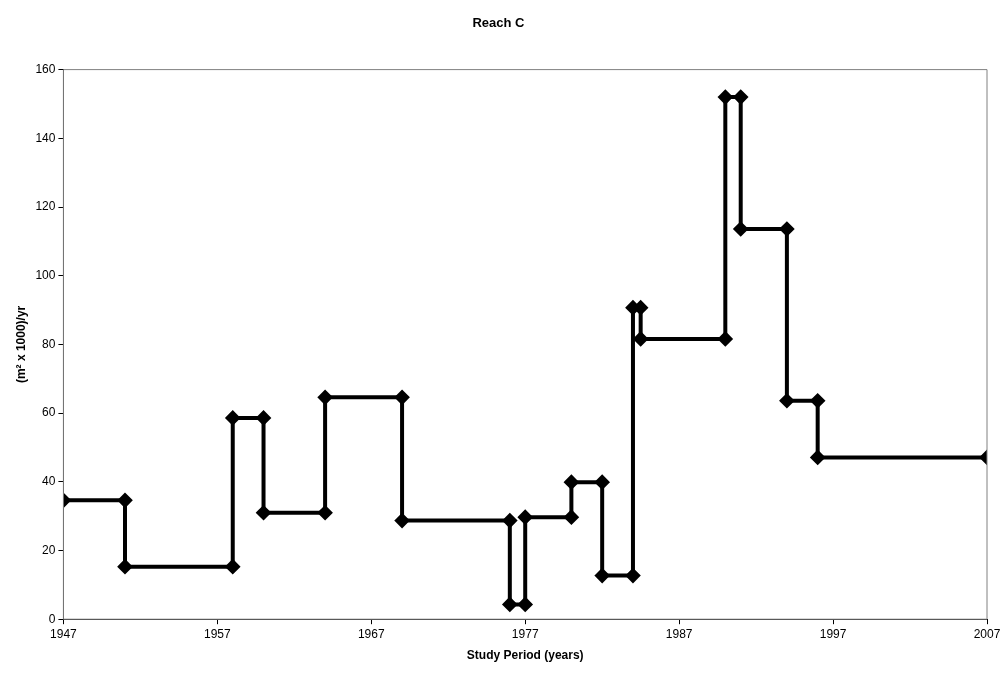 This screenshot has height=677, width=1007. Describe the element at coordinates (987, 633) in the screenshot. I see `x-tick-label: 2007` at that location.